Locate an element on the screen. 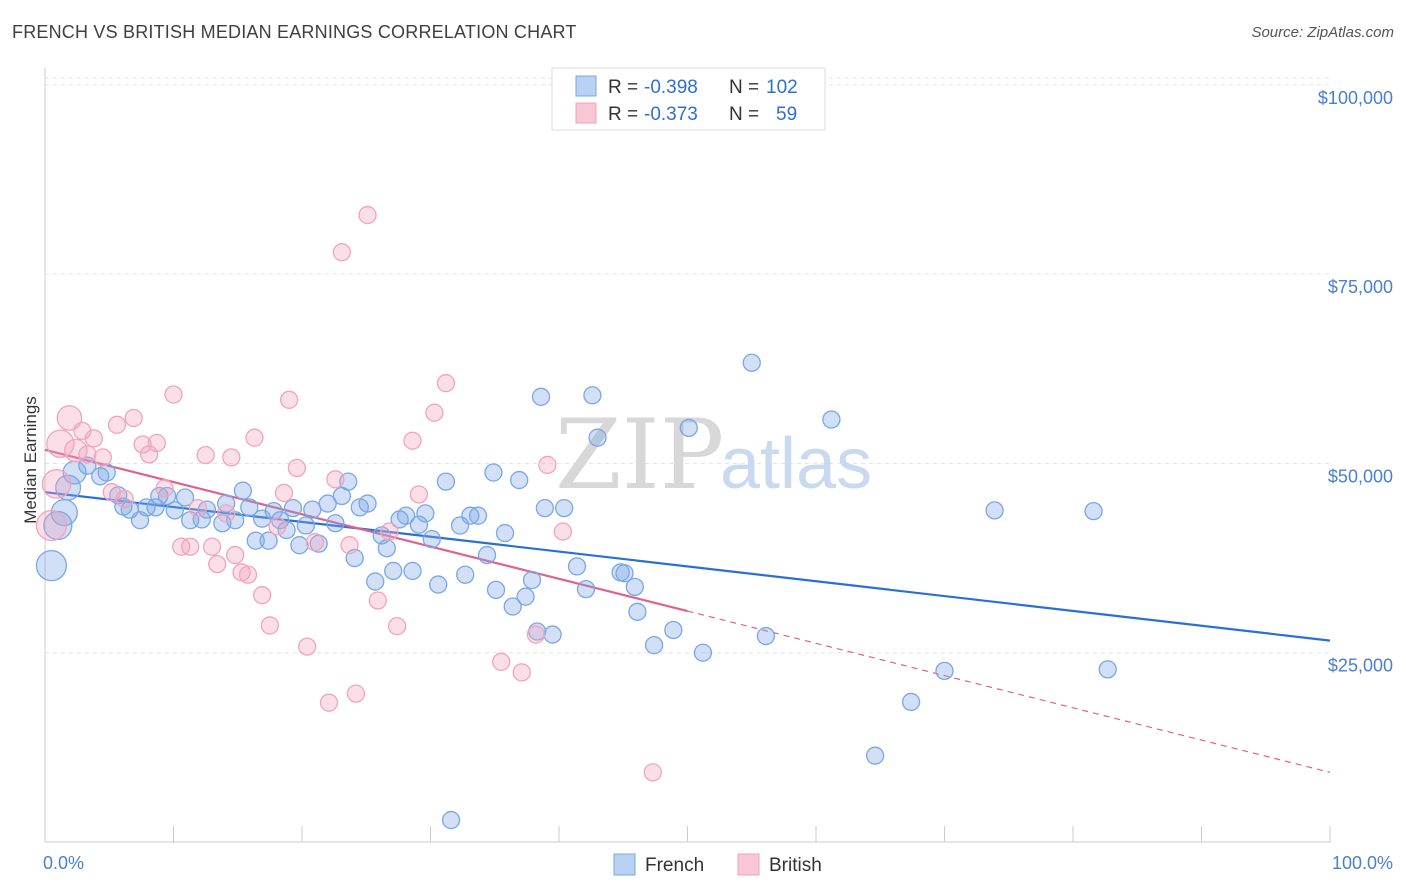  trend-line-british is located at coordinates (366, 530).